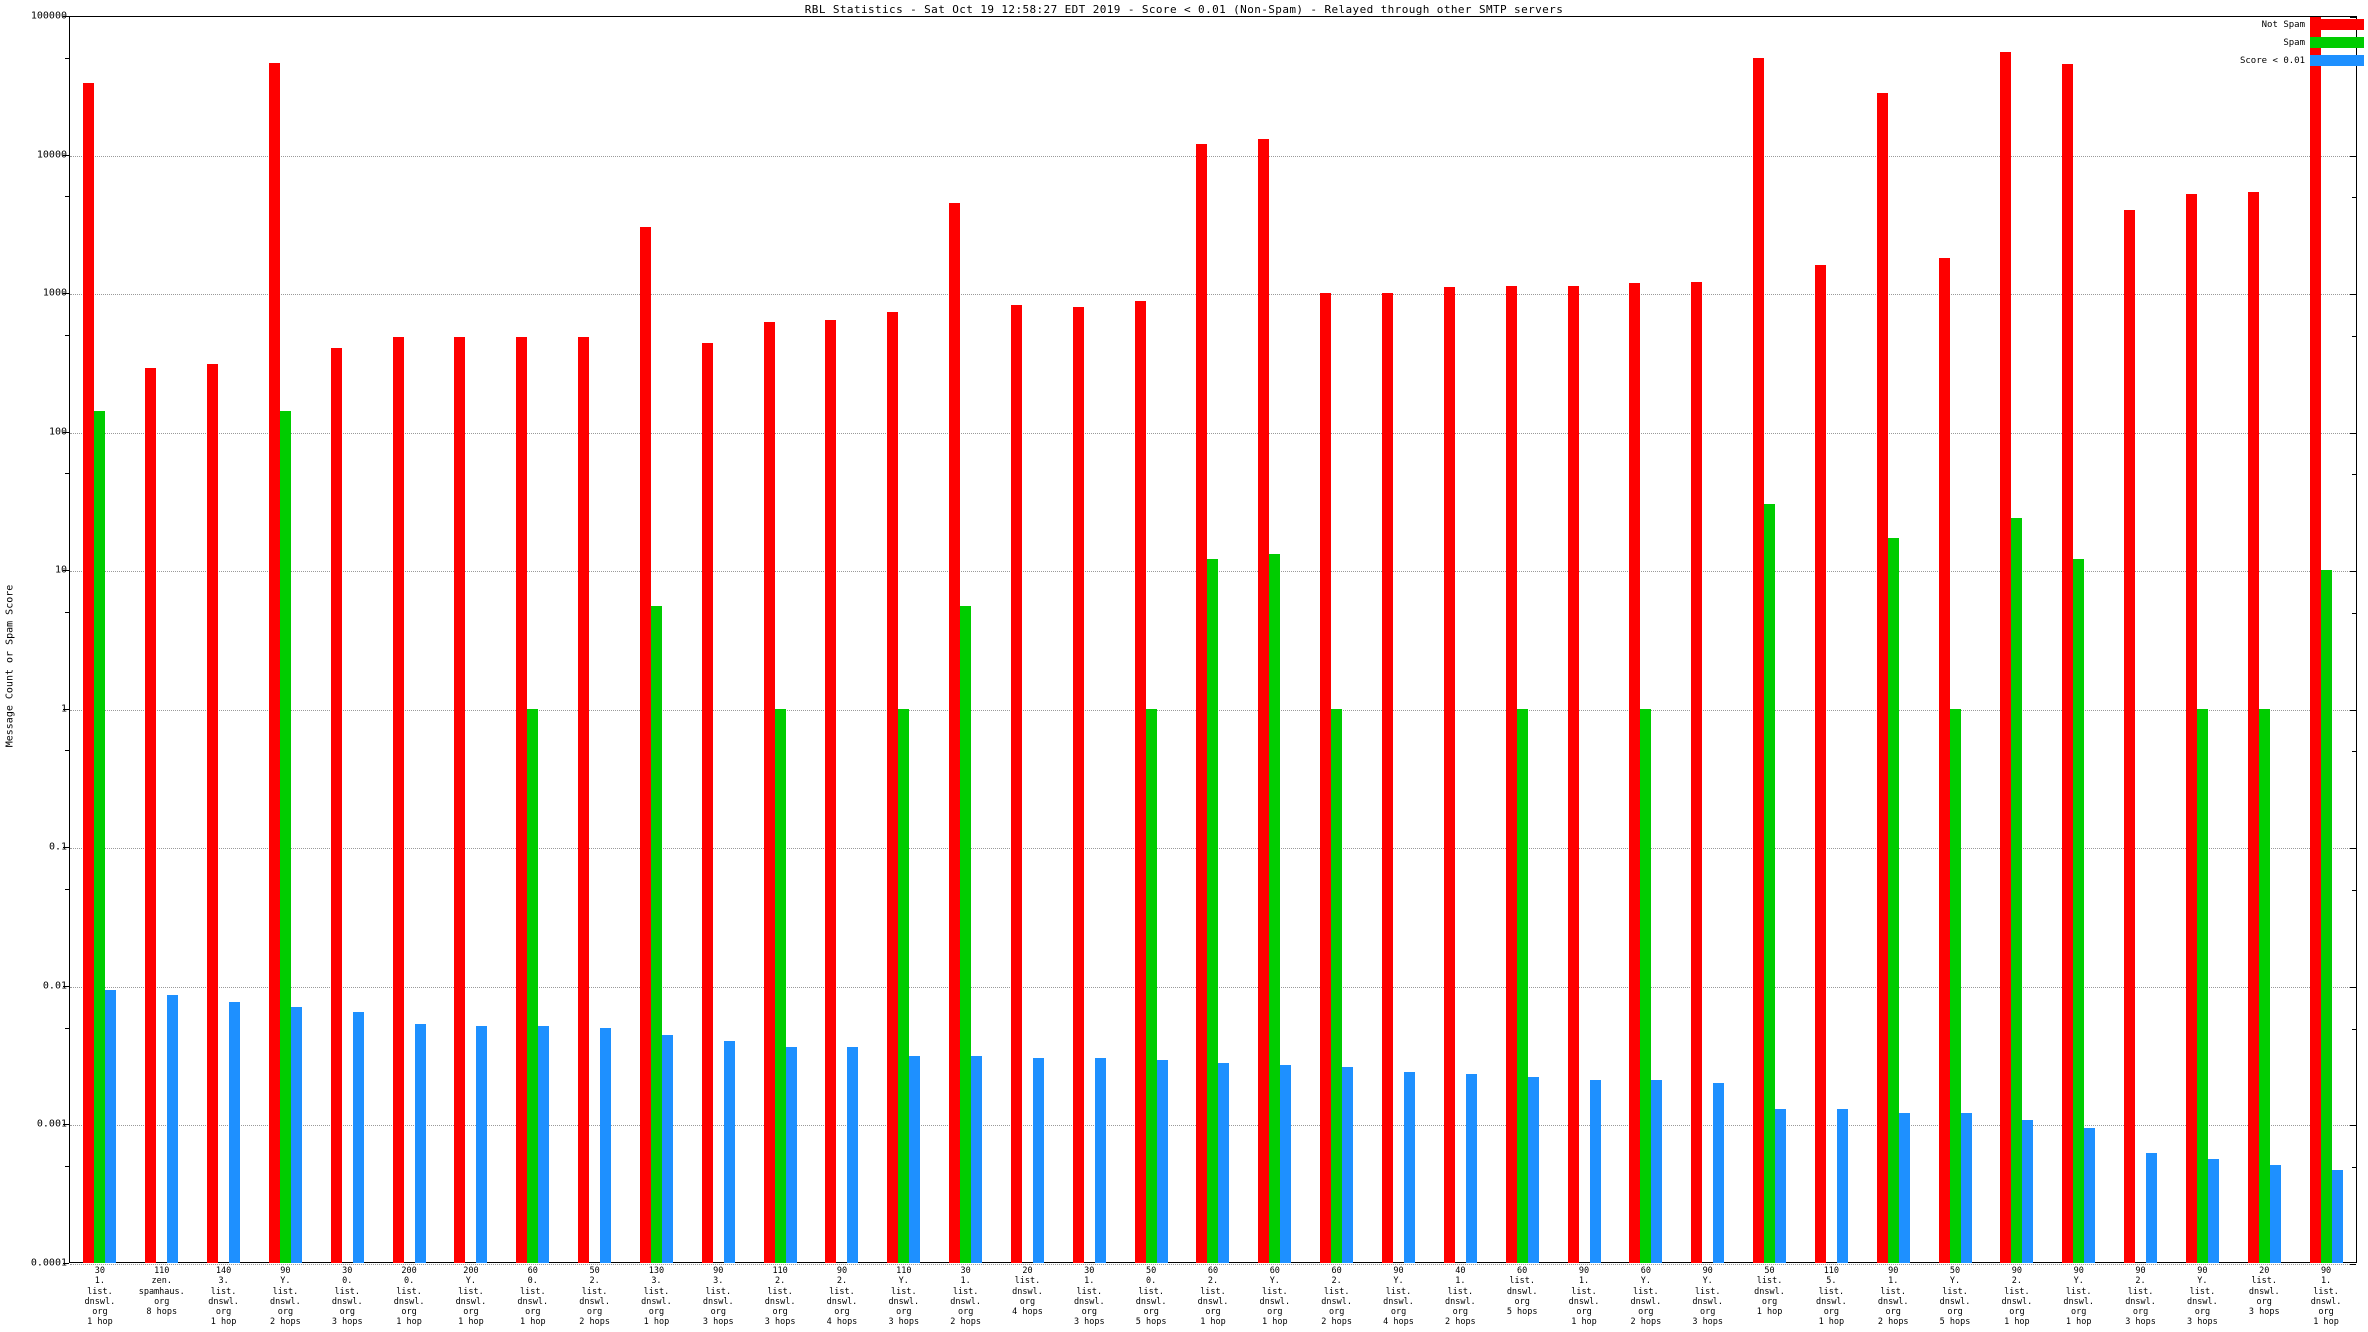 Image resolution: width=2368 pixels, height=1332 pixels. Describe the element at coordinates (2289, 24) in the screenshot. I see `legend-item: Not Spam` at that location.